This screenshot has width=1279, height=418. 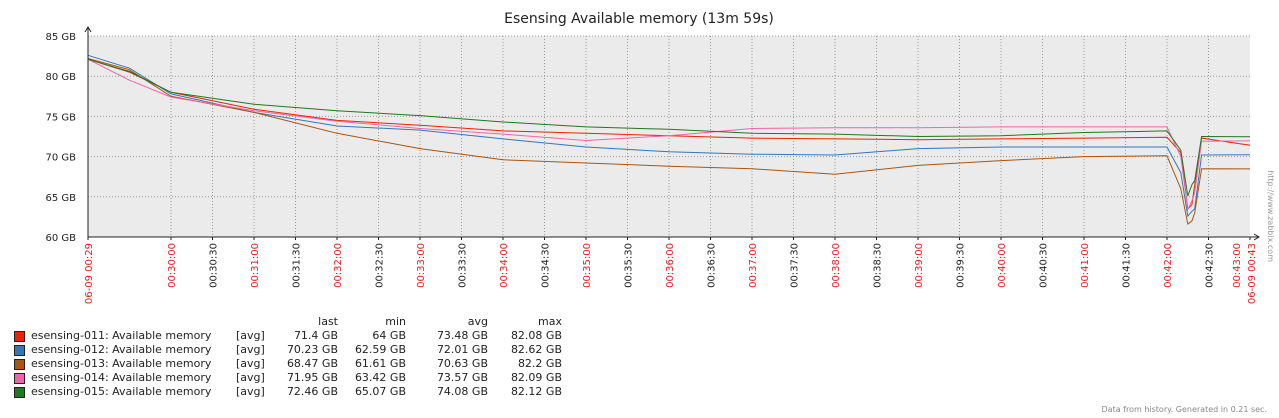 I want to click on x-tick-label: 00:34:30, so click(x=546, y=265).